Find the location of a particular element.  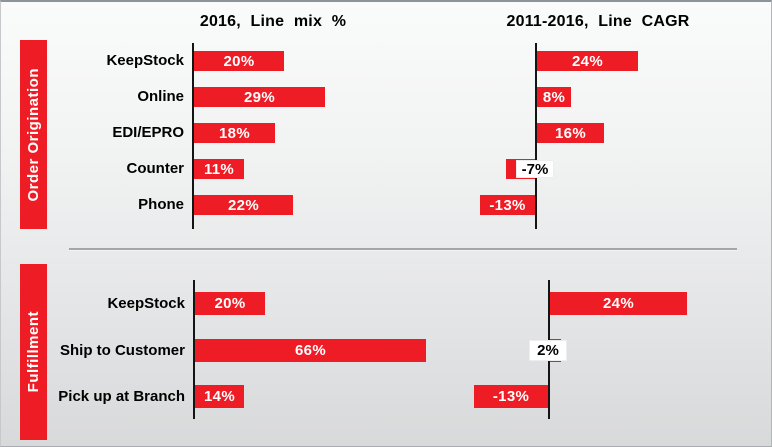

bar-value-label: 18% is located at coordinates (234, 133).